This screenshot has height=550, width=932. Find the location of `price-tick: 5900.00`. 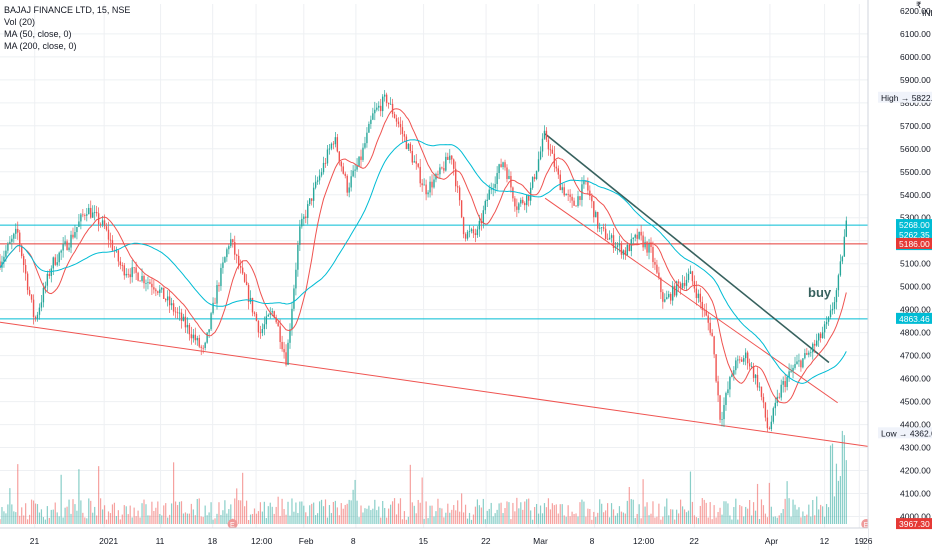

price-tick: 5900.00 is located at coordinates (915, 80).